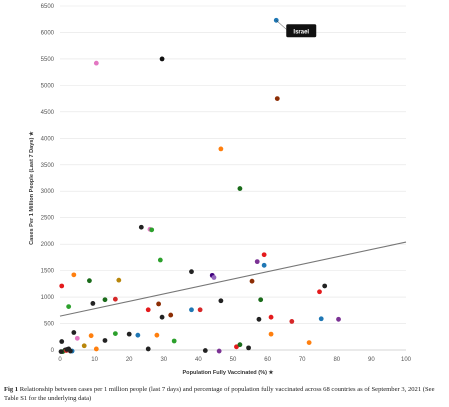 This screenshot has height=407, width=449. I want to click on x-tick-label: 70, so click(302, 360).